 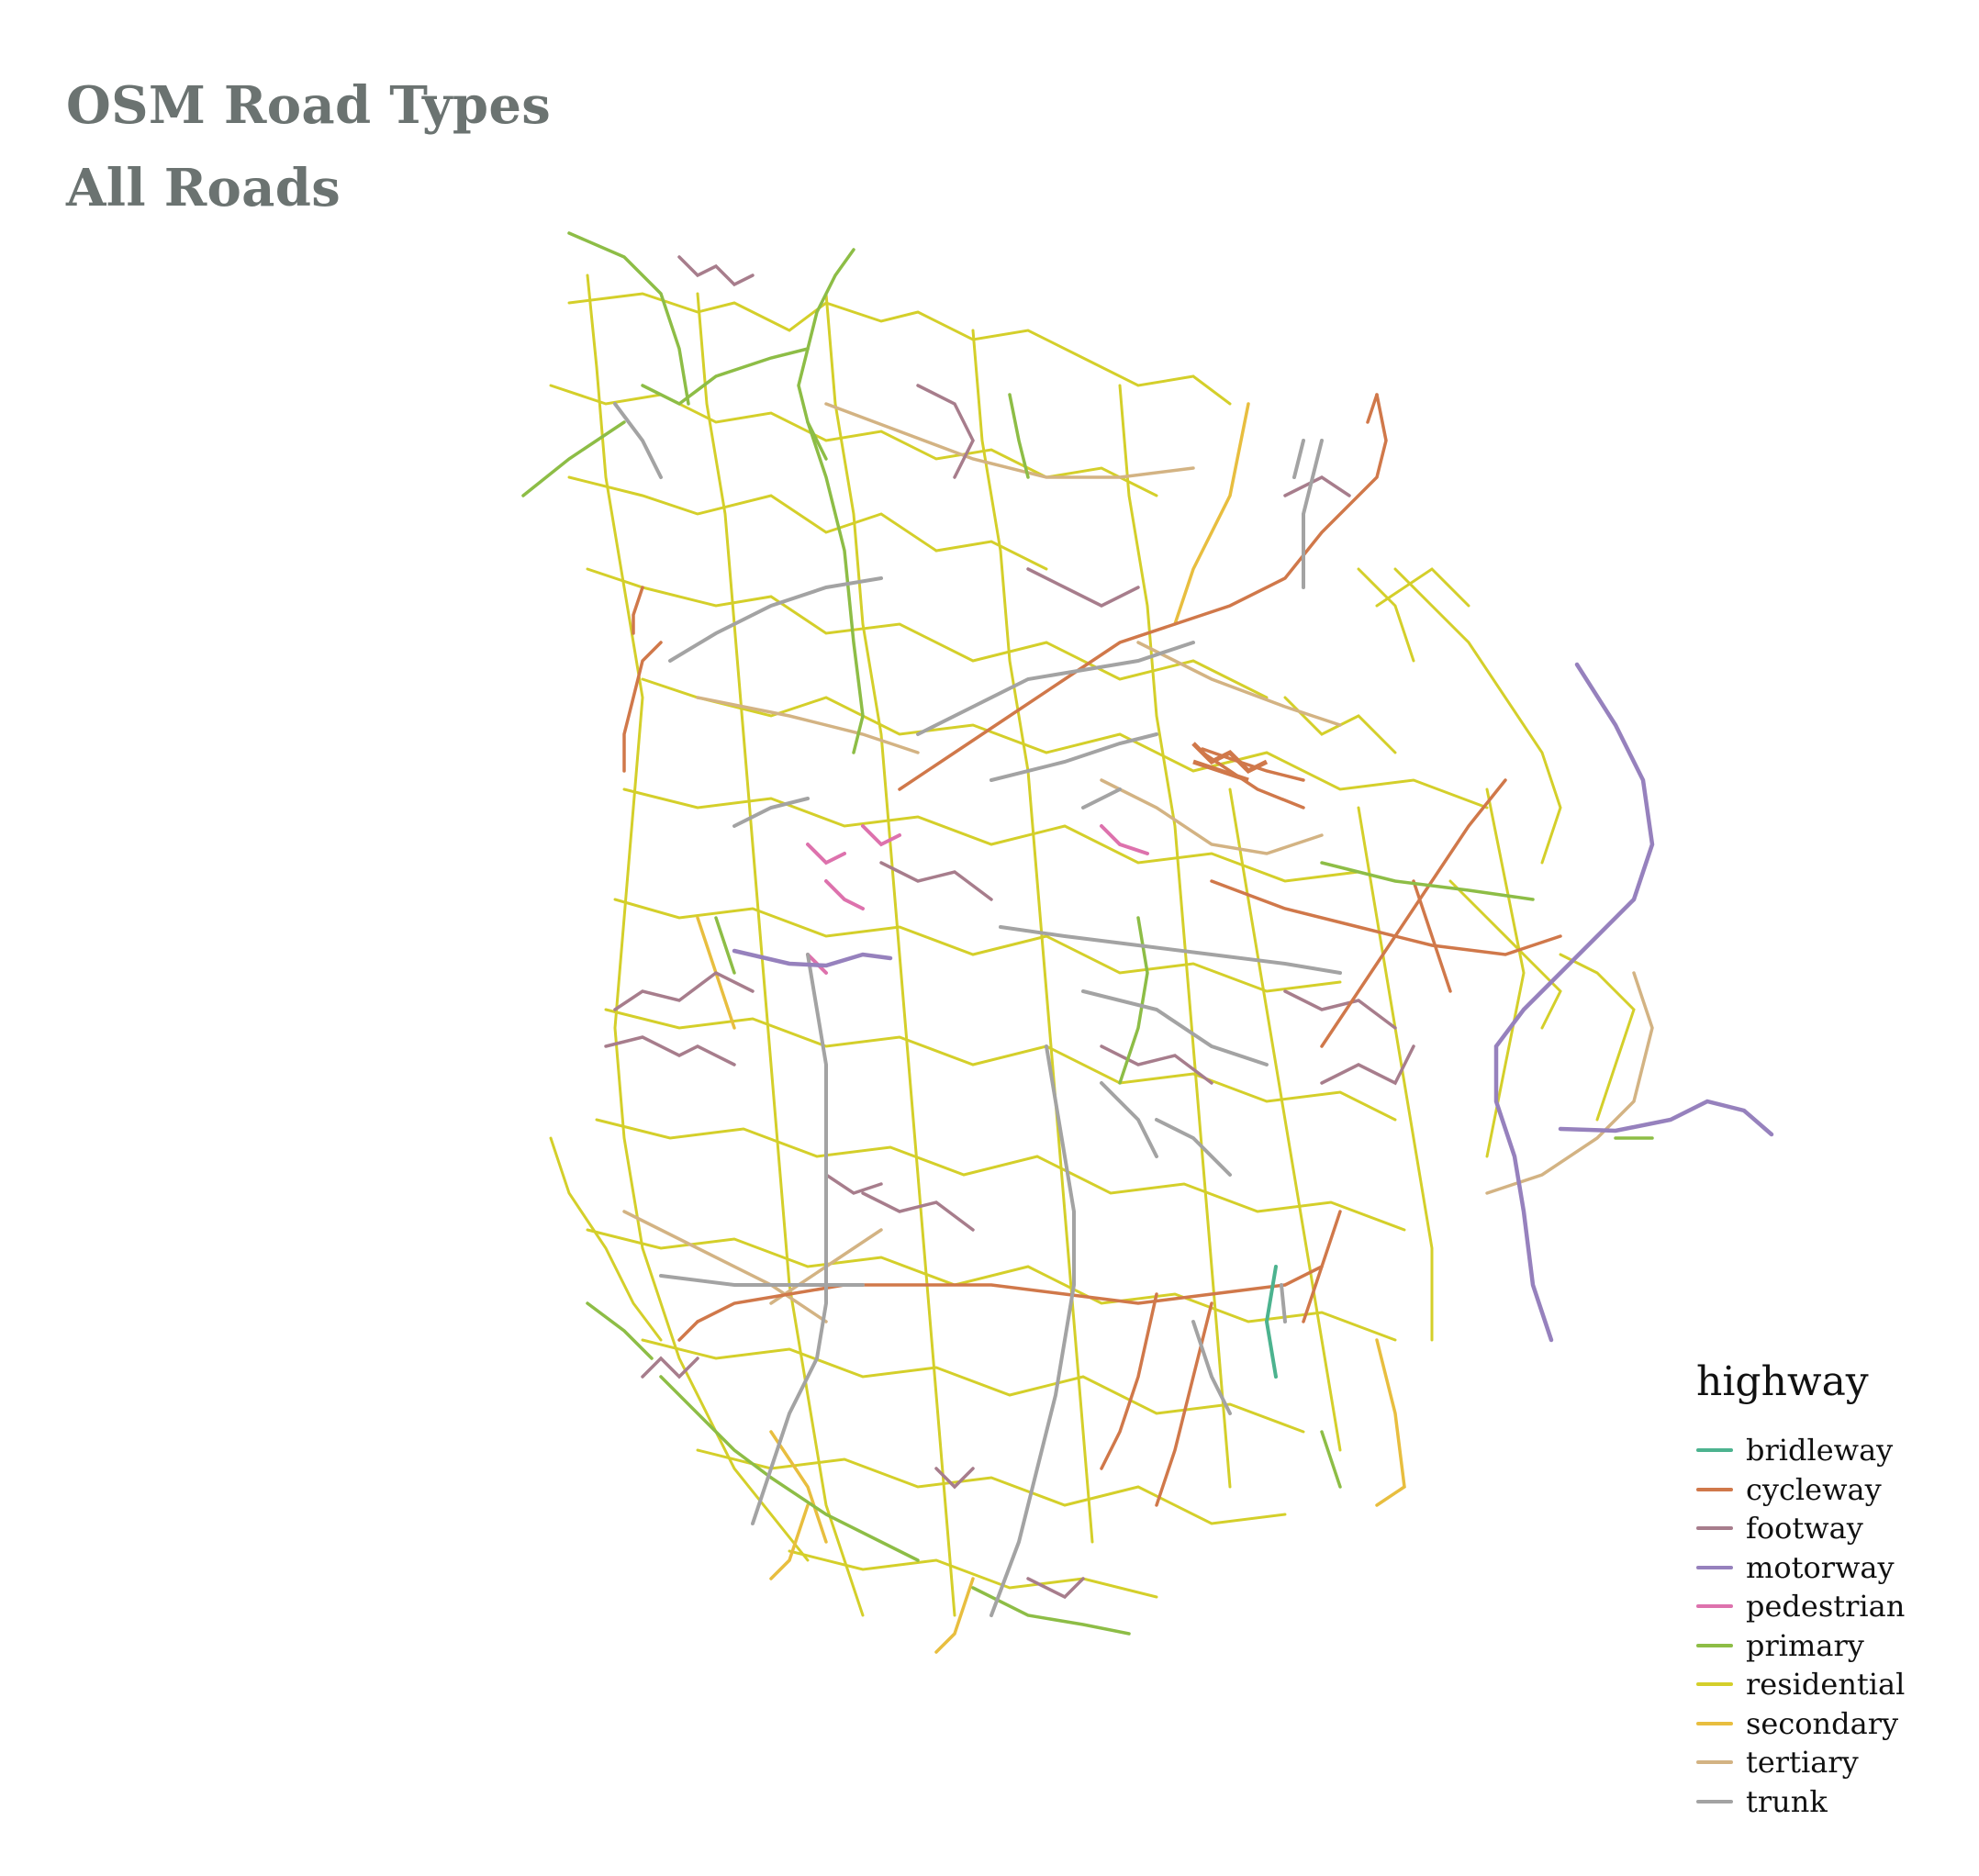 I want to click on legend-swatch-primary, so click(x=1714, y=1645).